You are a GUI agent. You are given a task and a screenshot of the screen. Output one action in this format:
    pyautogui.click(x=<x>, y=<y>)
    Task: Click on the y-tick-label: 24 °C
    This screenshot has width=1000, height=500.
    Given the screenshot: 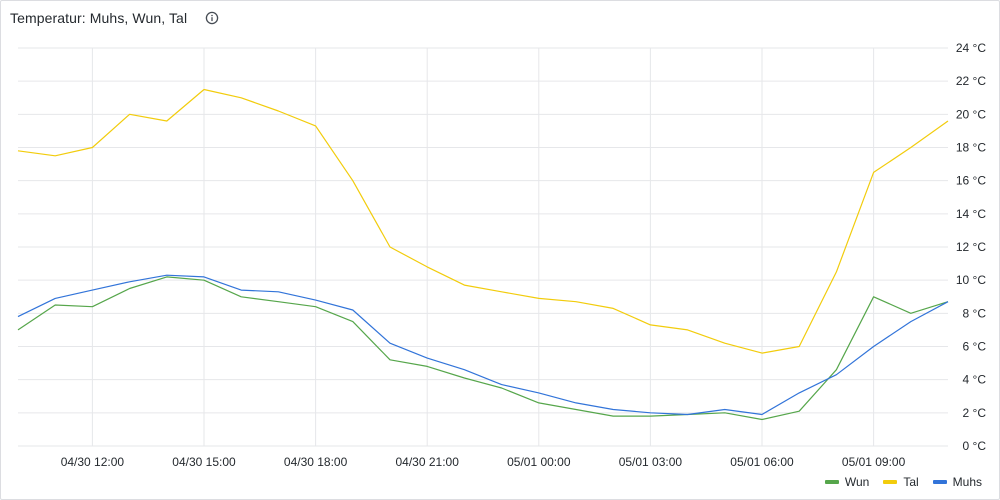 What is the action you would take?
    pyautogui.click(x=971, y=48)
    